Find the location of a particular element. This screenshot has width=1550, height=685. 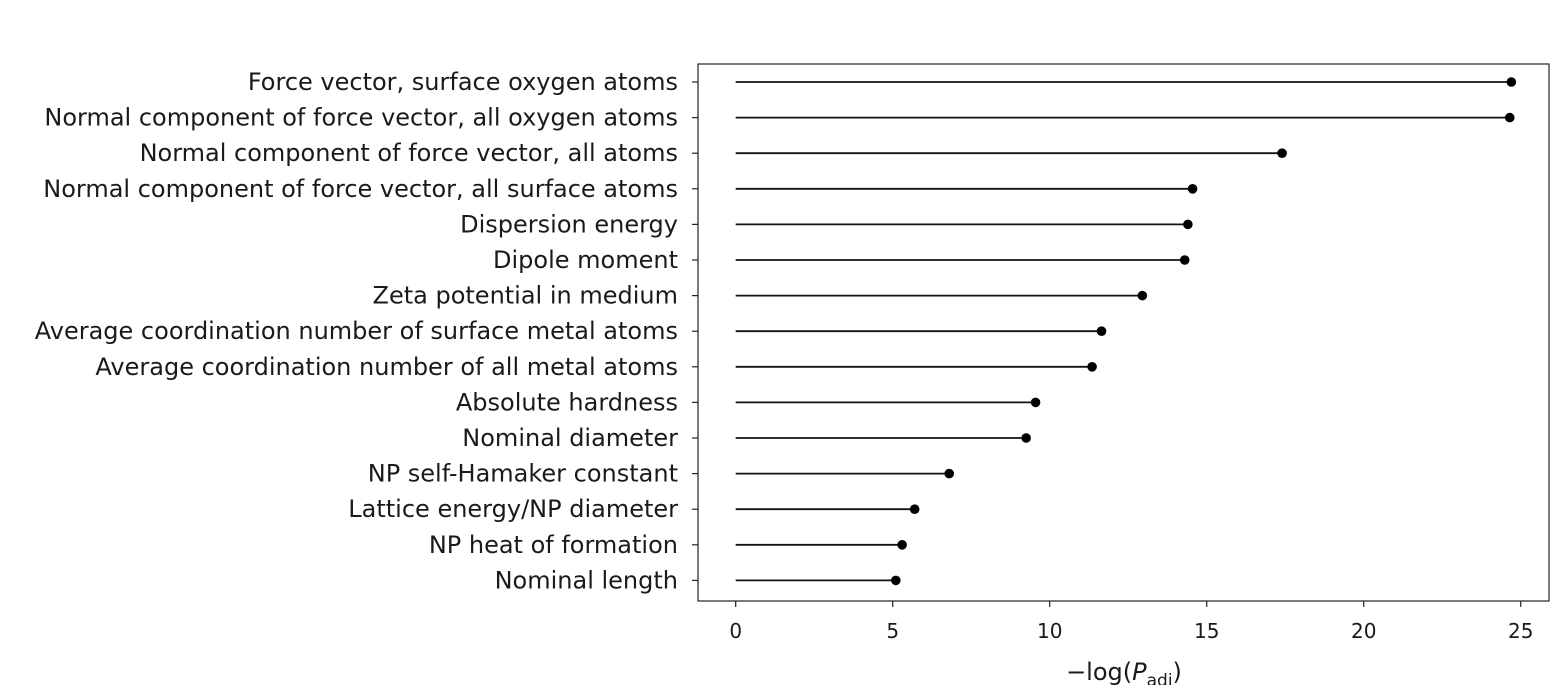

y-tick-label: Lattice energy/NP diameter is located at coordinates (513, 509).